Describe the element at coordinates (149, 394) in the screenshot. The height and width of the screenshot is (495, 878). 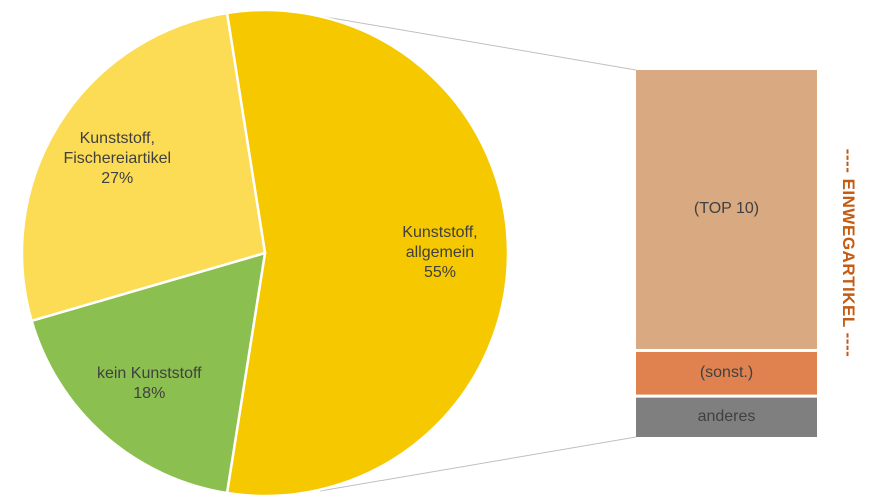
I see `slice-value: 18%` at that location.